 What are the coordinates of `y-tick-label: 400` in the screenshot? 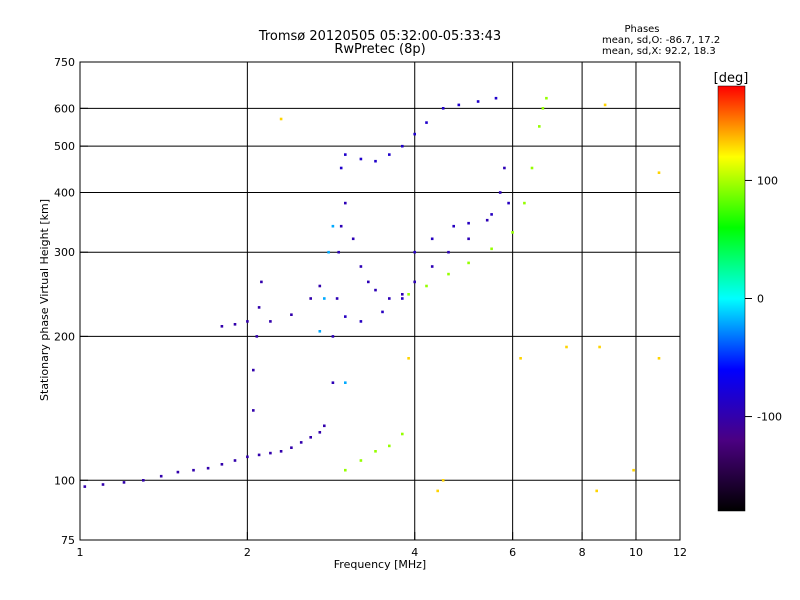 It's located at (64, 192).